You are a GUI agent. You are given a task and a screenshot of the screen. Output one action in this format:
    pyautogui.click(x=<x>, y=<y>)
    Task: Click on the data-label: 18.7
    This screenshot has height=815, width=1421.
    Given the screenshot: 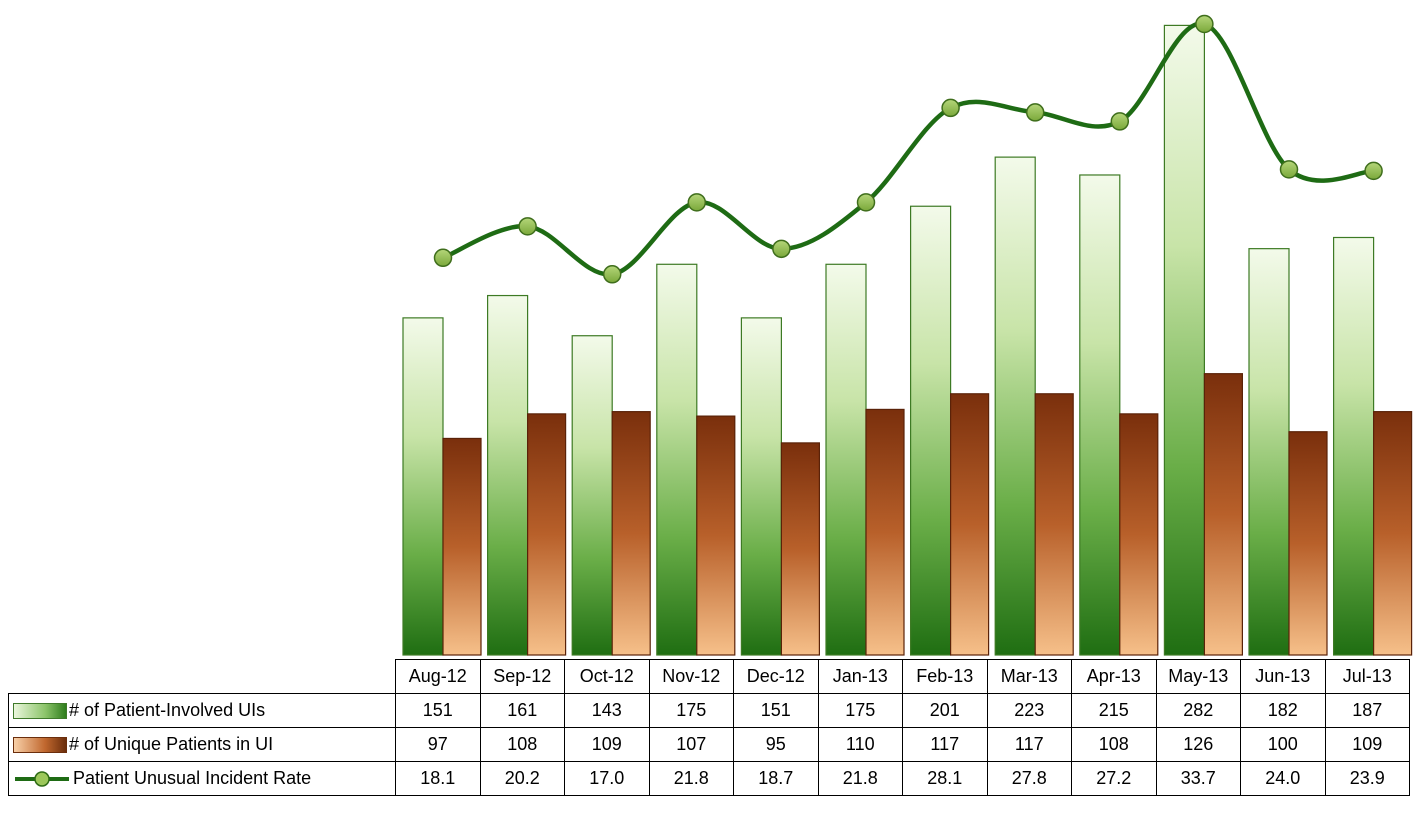 What is the action you would take?
    pyautogui.click(x=776, y=778)
    